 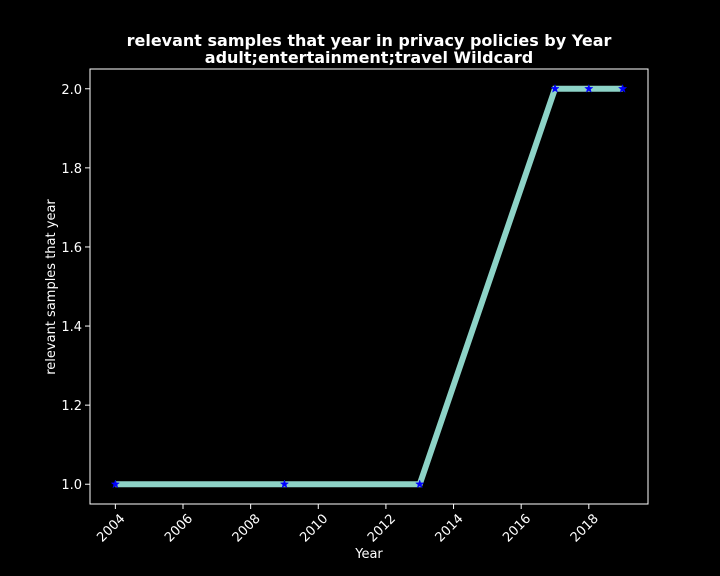 What do you see at coordinates (71, 90) in the screenshot?
I see `y-tick-label: 2.0` at bounding box center [71, 90].